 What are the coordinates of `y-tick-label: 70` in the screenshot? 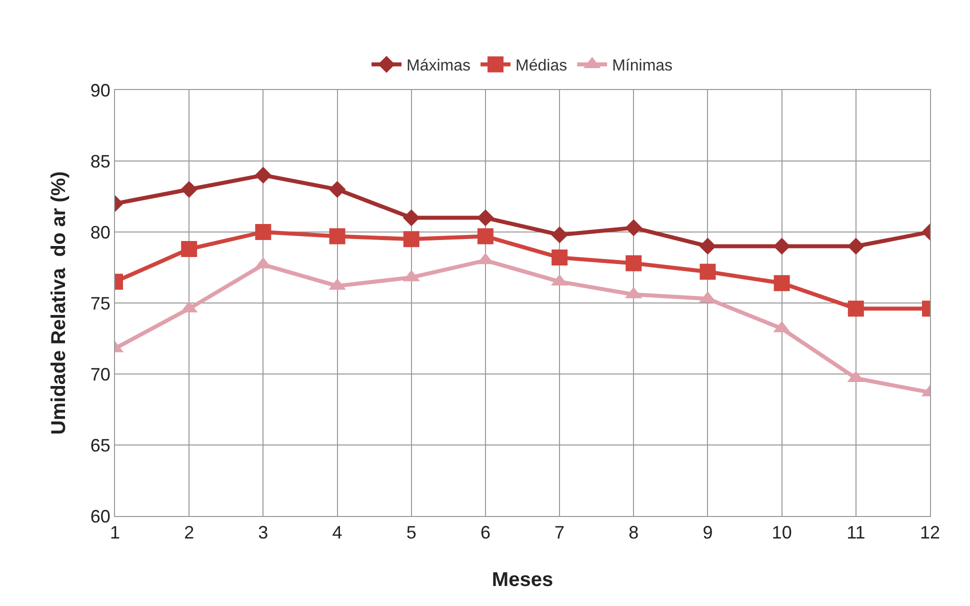 It's located at (100, 374).